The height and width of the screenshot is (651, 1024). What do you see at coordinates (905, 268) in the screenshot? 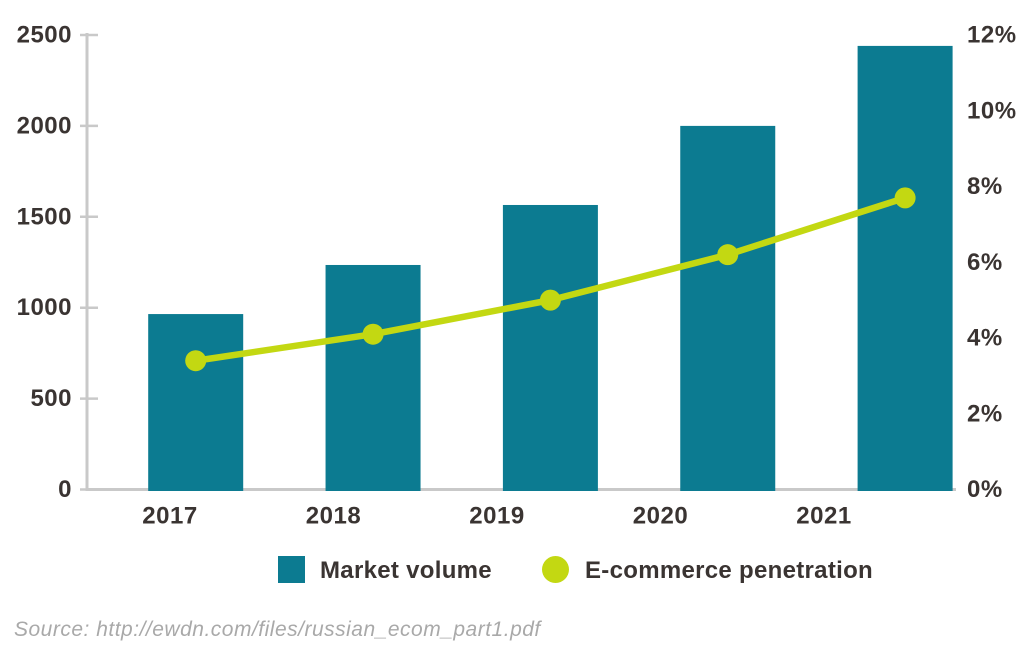
I see `bar-2021` at bounding box center [905, 268].